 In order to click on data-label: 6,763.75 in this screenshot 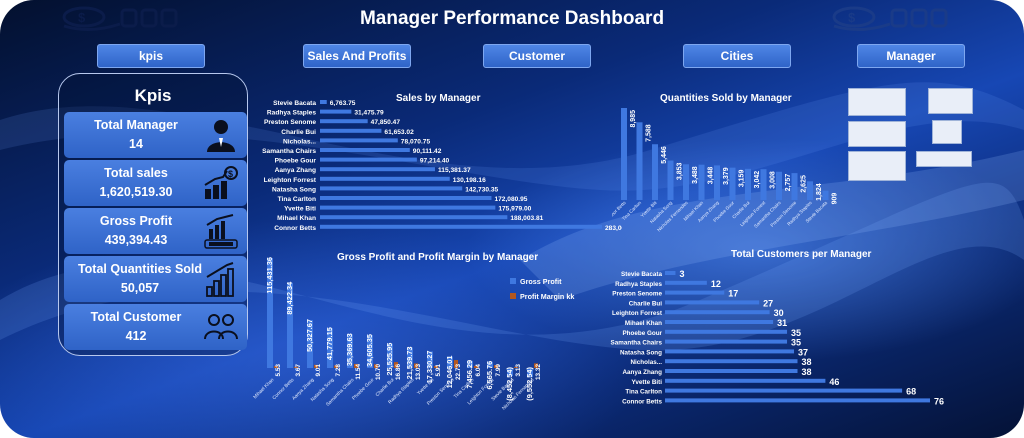, I will do `click(343, 103)`.